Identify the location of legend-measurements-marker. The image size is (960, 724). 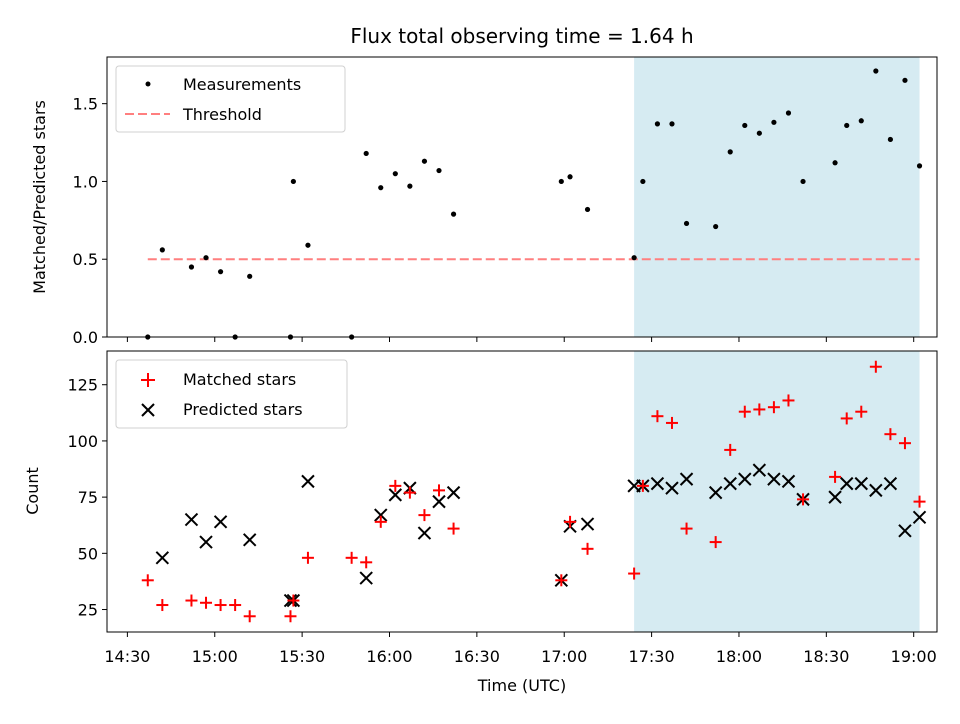
(148, 84).